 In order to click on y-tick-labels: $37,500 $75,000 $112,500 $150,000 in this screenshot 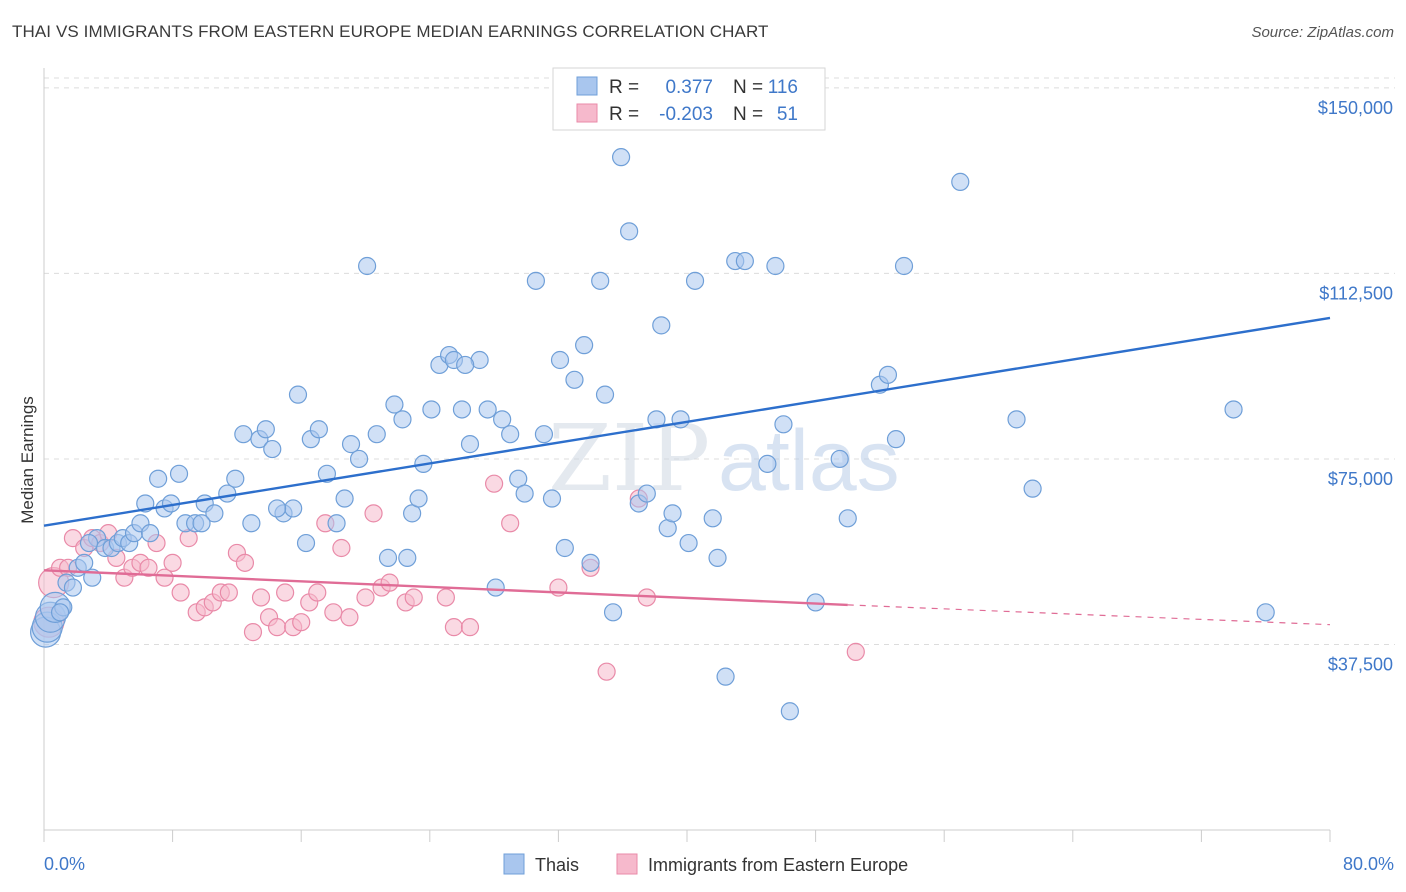, I will do `click(1355, 386)`.